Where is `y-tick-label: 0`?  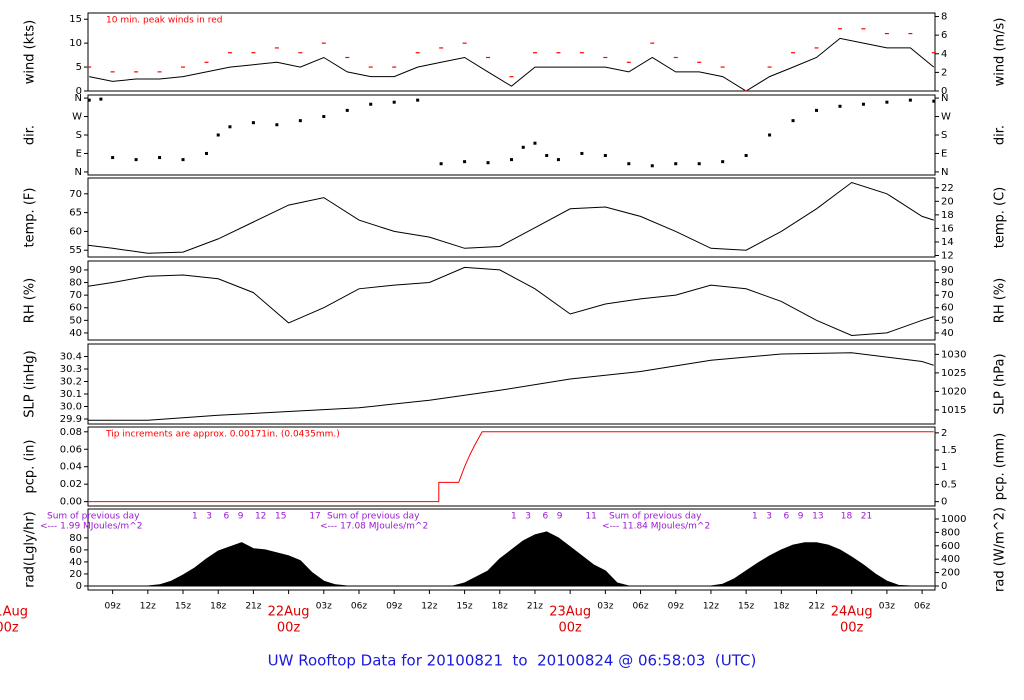
y-tick-label: 0 is located at coordinates (79, 586).